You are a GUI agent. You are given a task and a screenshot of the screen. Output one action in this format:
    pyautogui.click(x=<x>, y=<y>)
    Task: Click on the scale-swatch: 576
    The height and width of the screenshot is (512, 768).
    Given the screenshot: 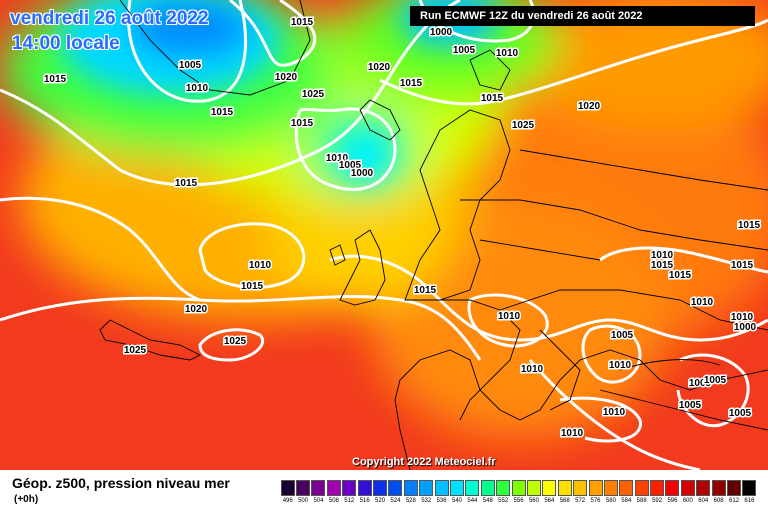 What is the action you would take?
    pyautogui.click(x=595, y=495)
    